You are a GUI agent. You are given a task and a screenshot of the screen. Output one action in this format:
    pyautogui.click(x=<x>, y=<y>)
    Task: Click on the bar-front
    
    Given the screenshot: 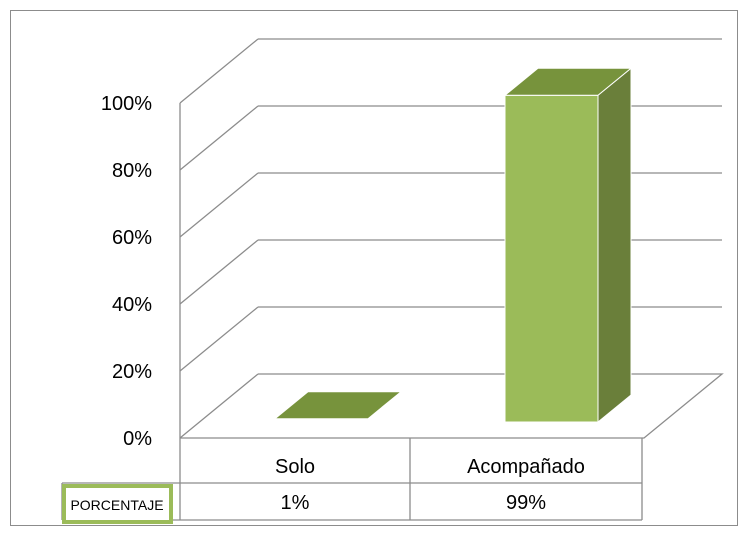 What is the action you would take?
    pyautogui.click(x=551, y=258)
    